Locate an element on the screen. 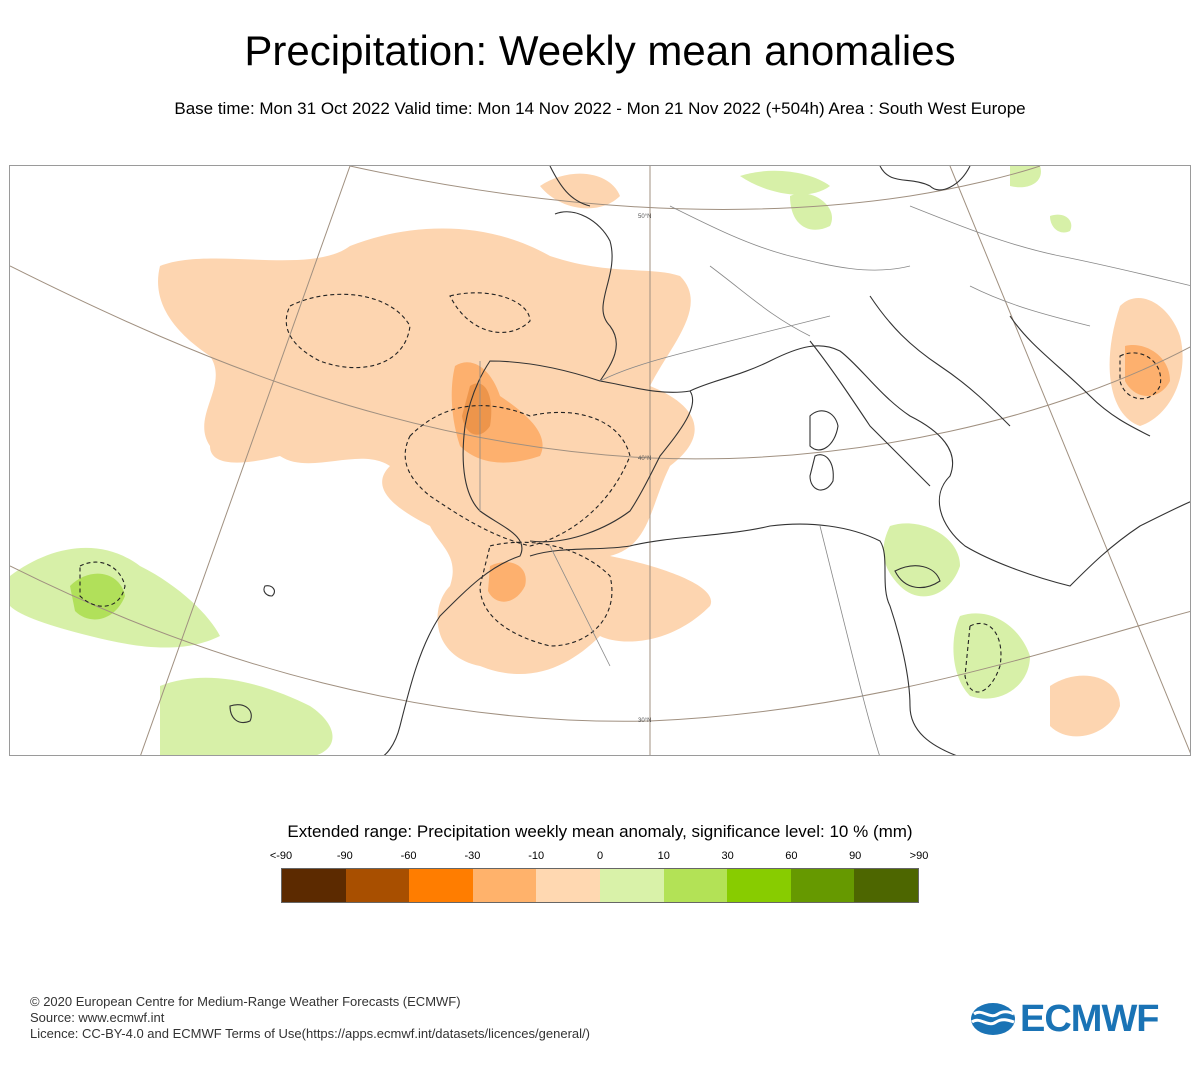 The width and height of the screenshot is (1200, 1080). source-text: Source: www.ecmwf.int is located at coordinates (97, 1017).